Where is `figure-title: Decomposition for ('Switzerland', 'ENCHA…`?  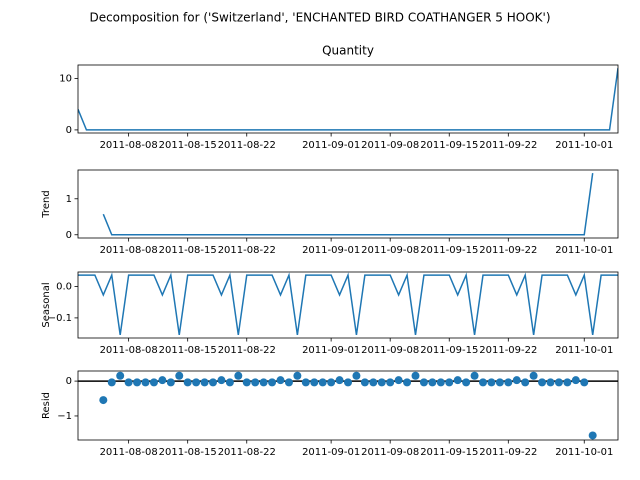 figure-title: Decomposition for ('Switzerland', 'ENCHA… is located at coordinates (319, 18).